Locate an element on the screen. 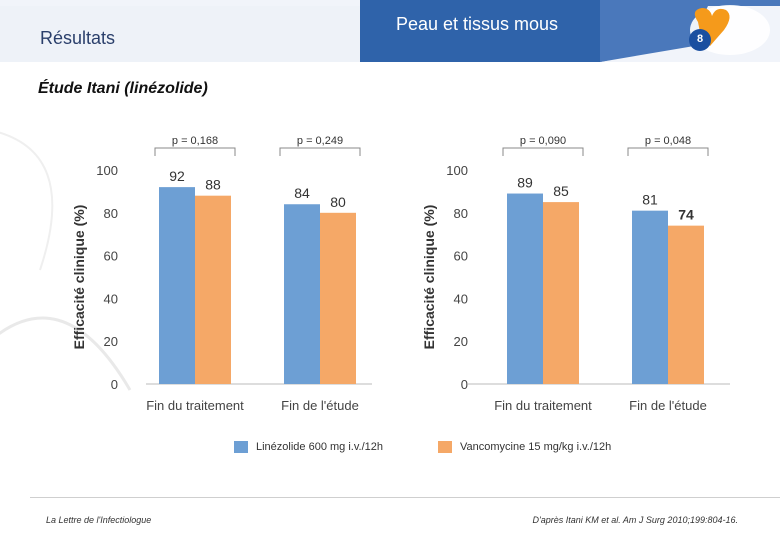  chart2-ytick-label: 0 is located at coordinates (464, 384).